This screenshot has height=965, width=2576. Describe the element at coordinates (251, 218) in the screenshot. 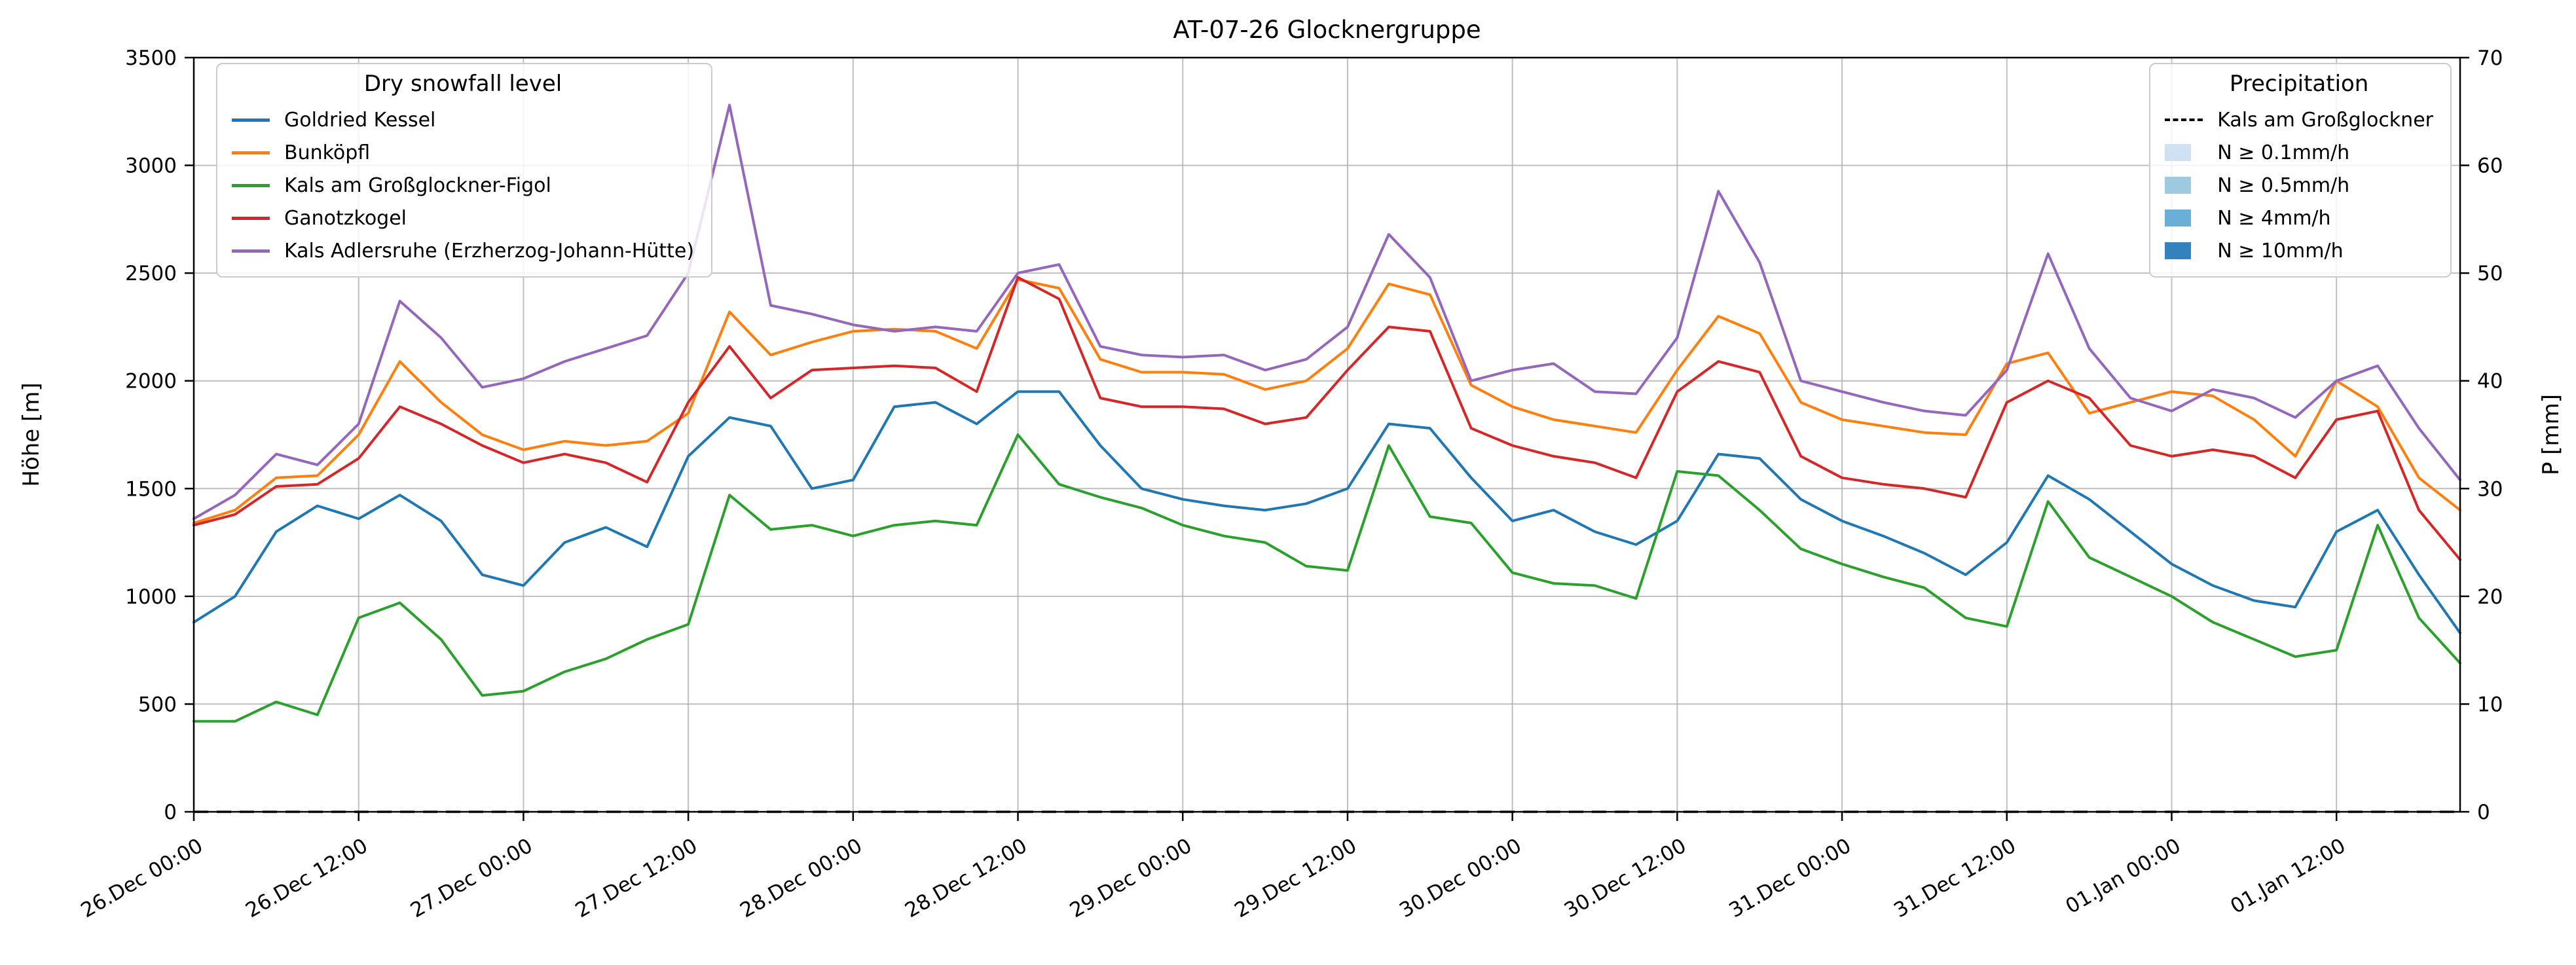

I see `line-swatch-red` at that location.